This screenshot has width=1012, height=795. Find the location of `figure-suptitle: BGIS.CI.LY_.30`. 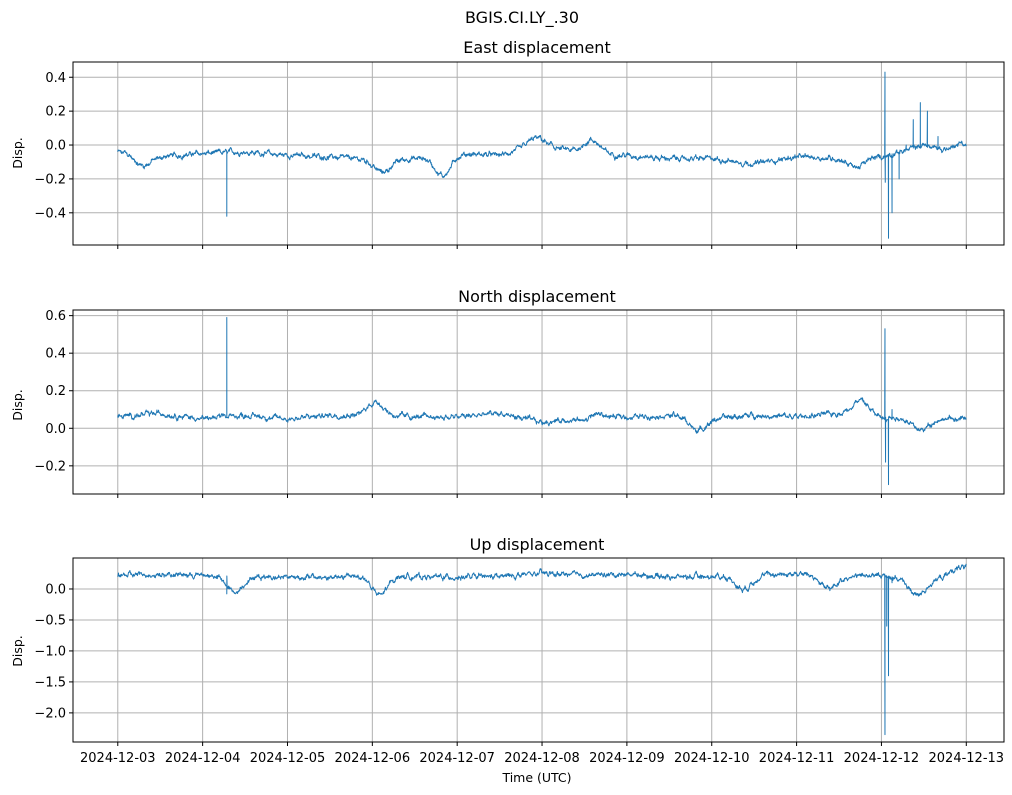

figure-suptitle: BGIS.CI.LY_.30 is located at coordinates (522, 18).